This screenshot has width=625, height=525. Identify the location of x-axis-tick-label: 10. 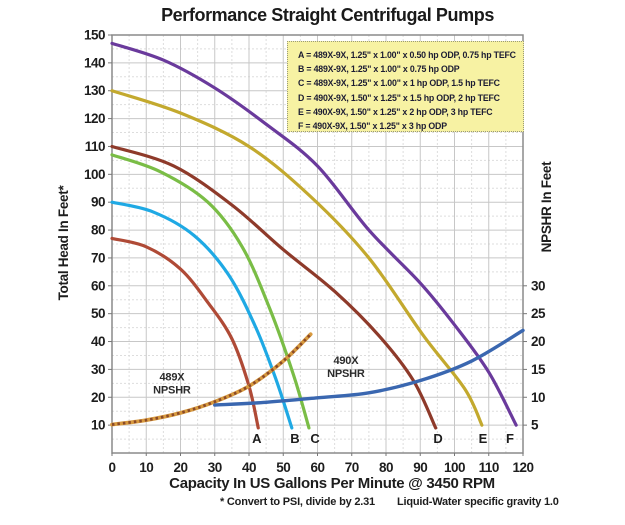
(146, 467).